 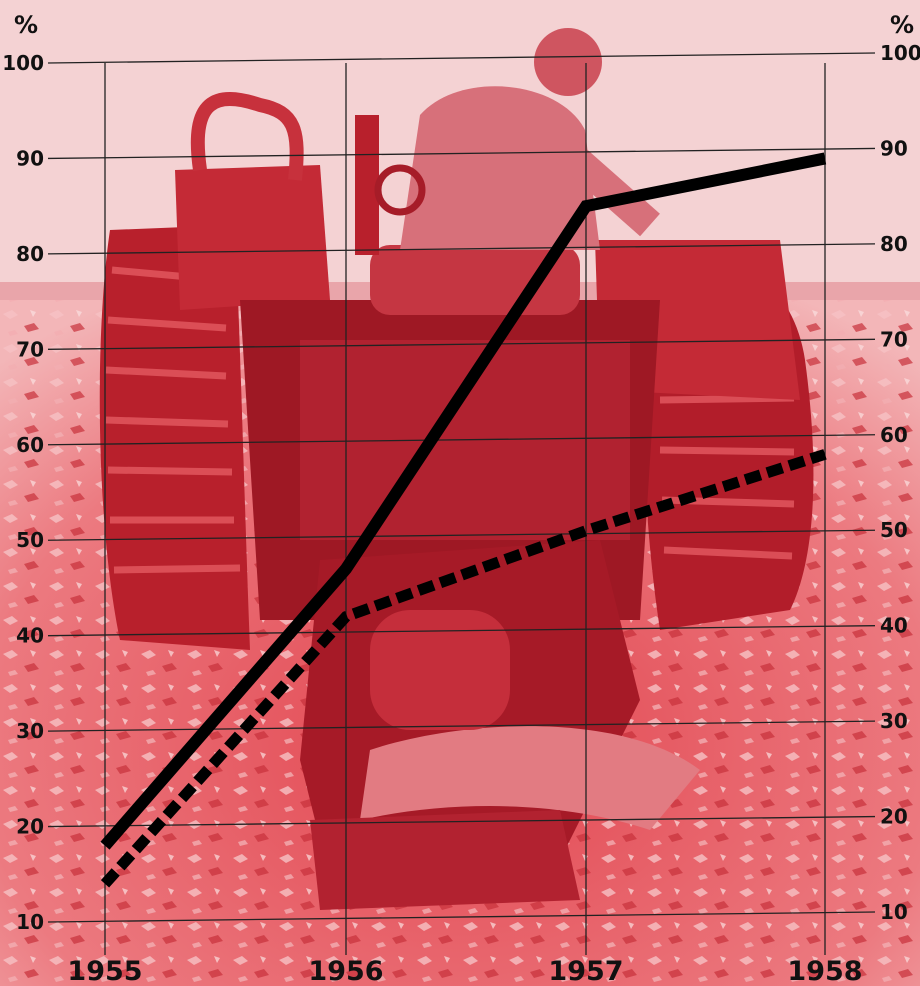 I want to click on y-tick-label-right: 30, so click(x=894, y=721).